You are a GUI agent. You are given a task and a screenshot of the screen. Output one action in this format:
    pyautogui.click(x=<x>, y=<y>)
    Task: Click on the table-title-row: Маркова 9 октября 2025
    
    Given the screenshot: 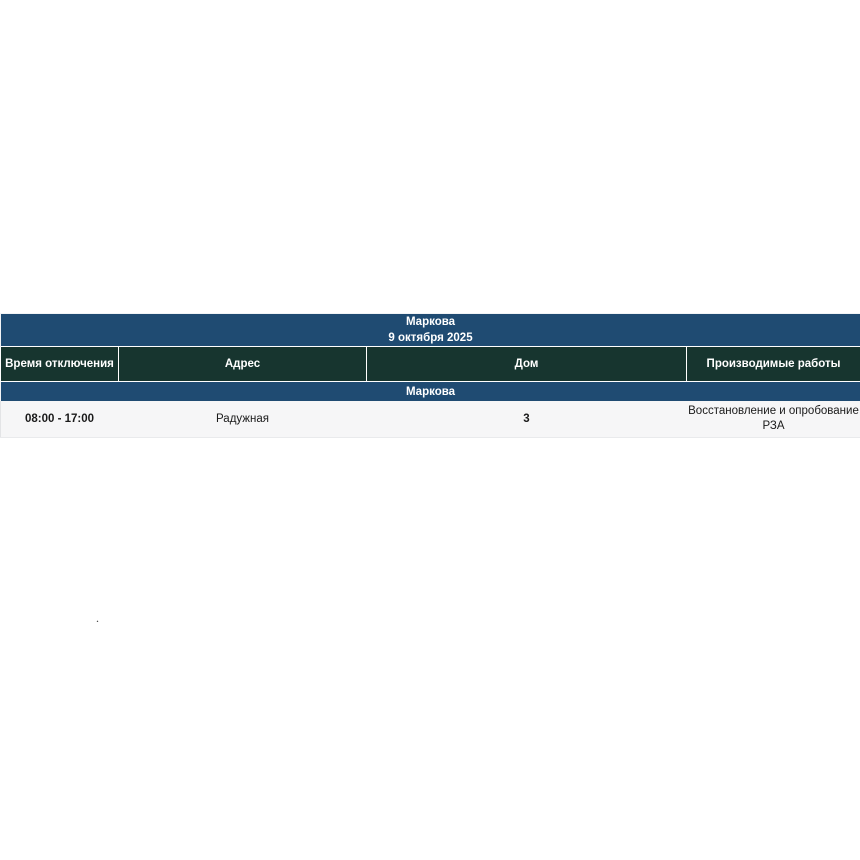 What is the action you would take?
    pyautogui.click(x=430, y=330)
    